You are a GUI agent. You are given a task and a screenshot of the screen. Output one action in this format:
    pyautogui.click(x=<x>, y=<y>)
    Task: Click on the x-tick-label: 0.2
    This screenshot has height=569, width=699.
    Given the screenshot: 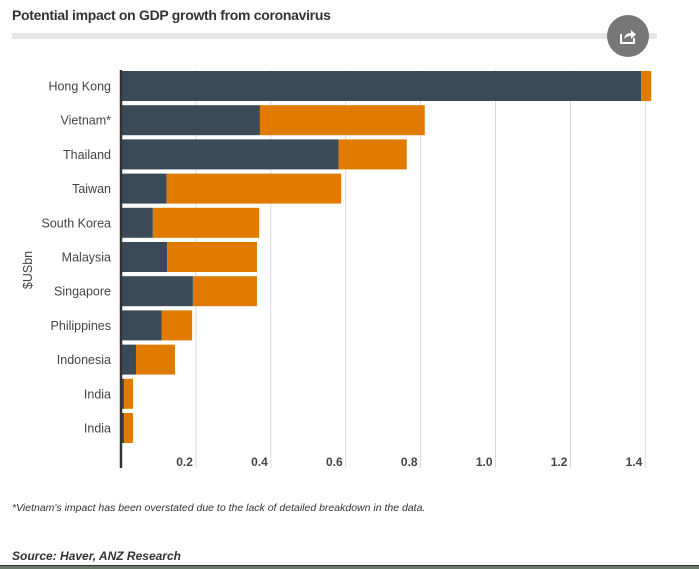 What is the action you would take?
    pyautogui.click(x=184, y=462)
    